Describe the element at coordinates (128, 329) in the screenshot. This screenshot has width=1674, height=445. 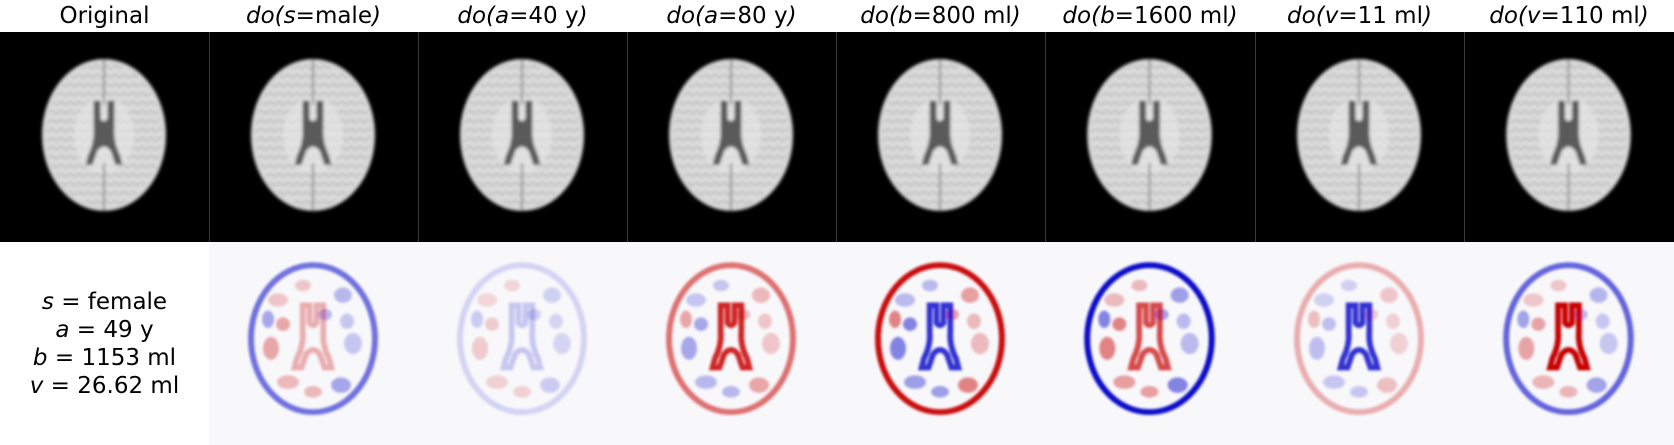
I see `attr-value: 49 y` at that location.